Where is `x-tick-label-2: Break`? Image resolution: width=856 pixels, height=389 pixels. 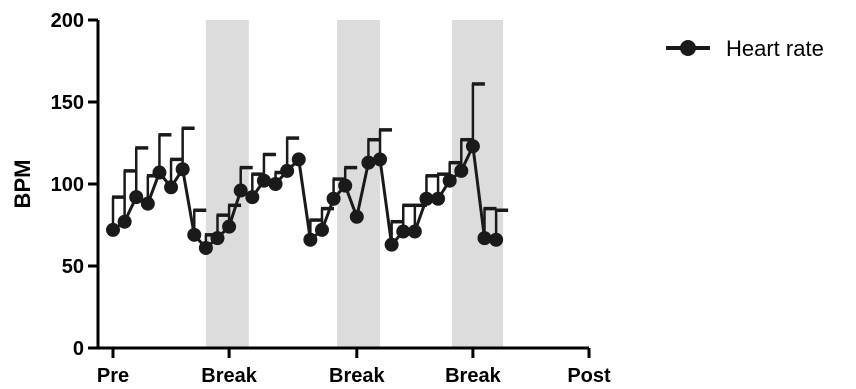 x-tick-label-2: Break is located at coordinates (229, 376).